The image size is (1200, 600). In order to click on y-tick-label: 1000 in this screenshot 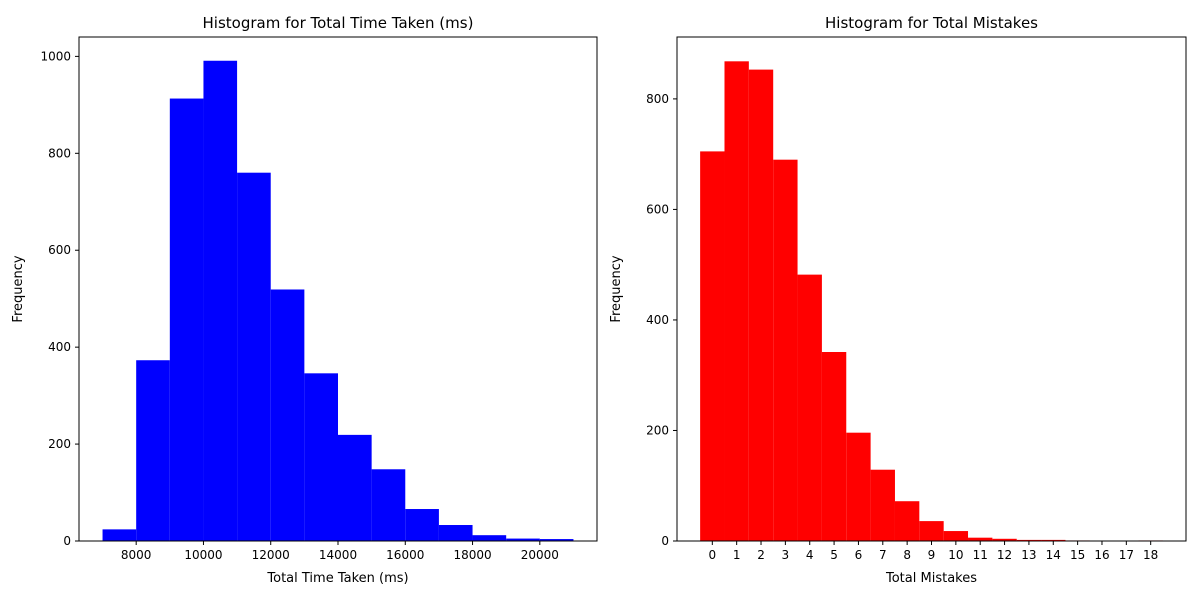, I will do `click(55, 56)`.